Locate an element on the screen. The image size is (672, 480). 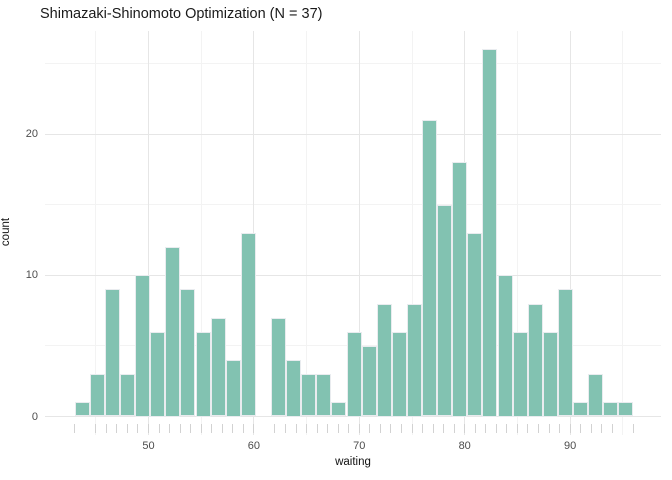
x-axis-title: waiting is located at coordinates (353, 462).